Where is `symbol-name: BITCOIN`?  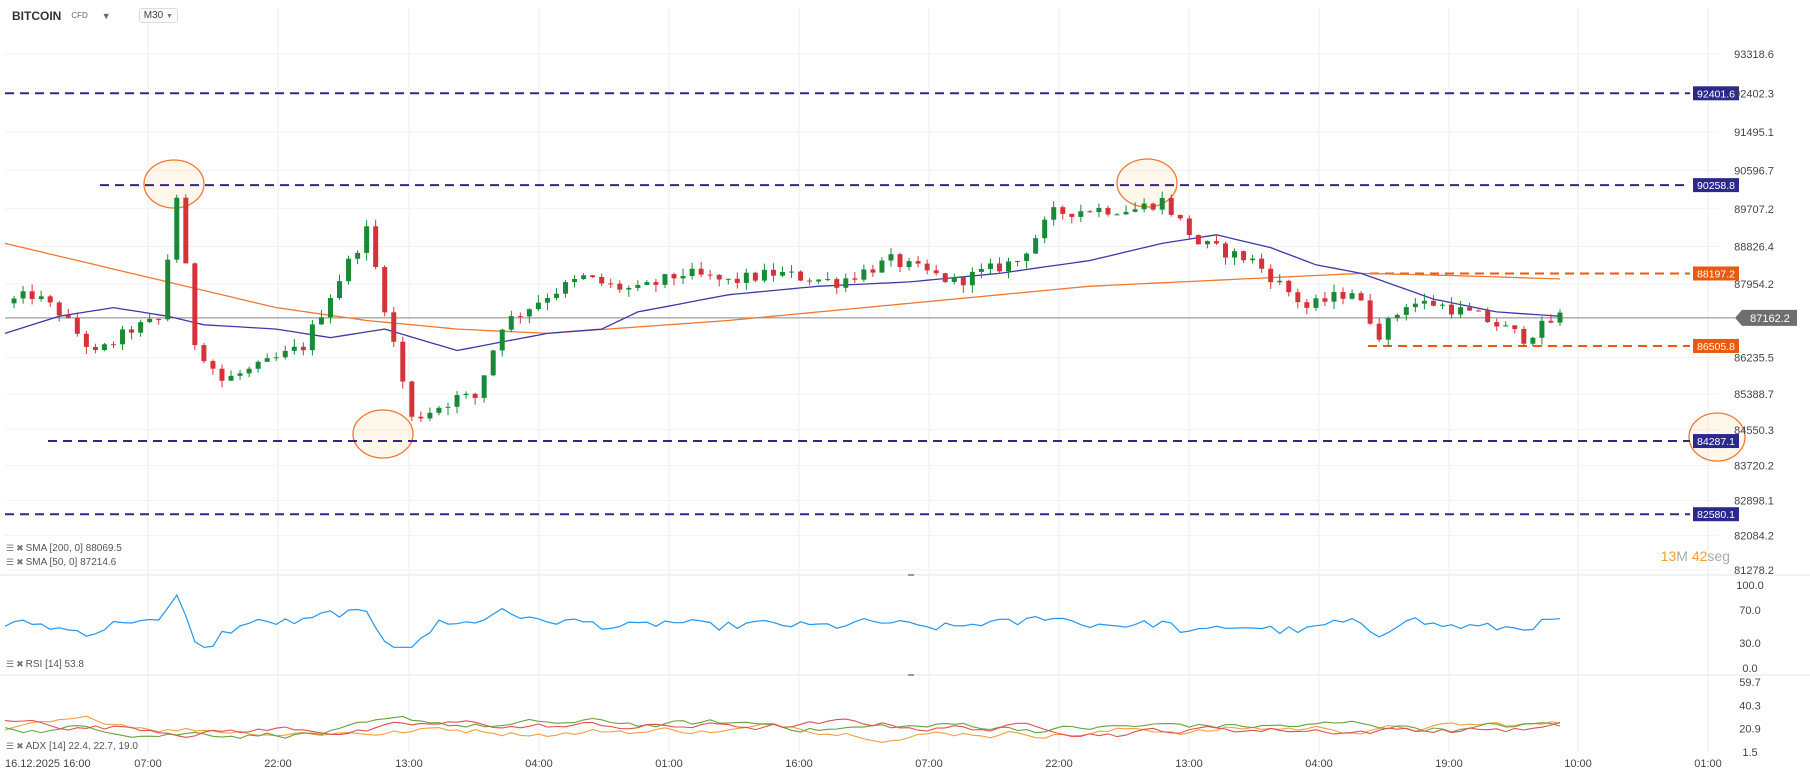
symbol-name: BITCOIN is located at coordinates (37, 15).